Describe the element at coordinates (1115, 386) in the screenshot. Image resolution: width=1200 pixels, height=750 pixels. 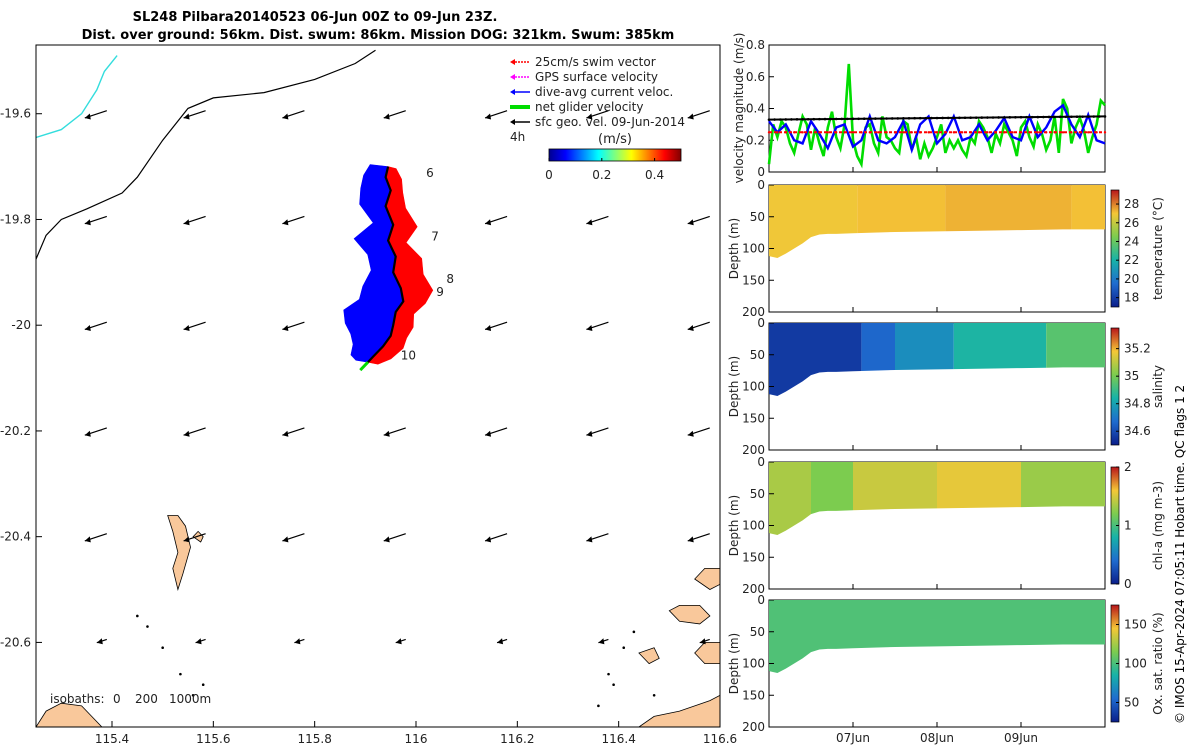
I see `section-colorbar` at that location.